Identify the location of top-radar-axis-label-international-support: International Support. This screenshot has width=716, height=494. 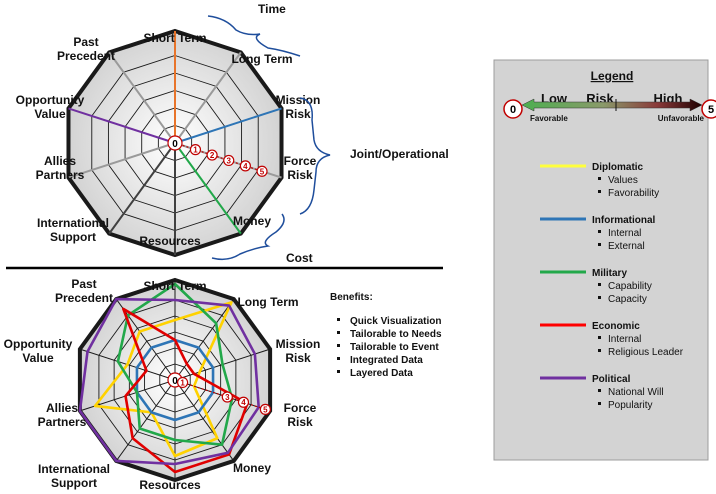
(73, 230).